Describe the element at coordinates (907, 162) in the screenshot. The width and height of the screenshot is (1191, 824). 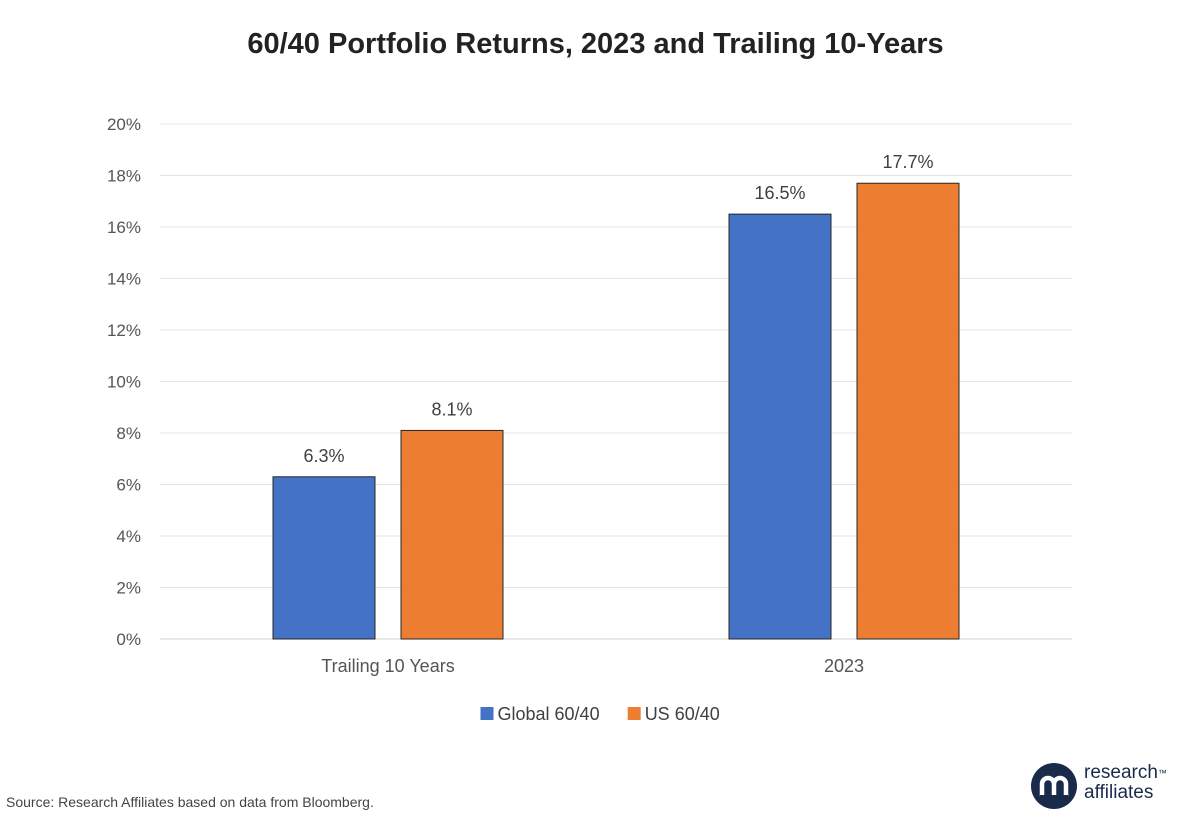
I see `data-label: 17.7%` at that location.